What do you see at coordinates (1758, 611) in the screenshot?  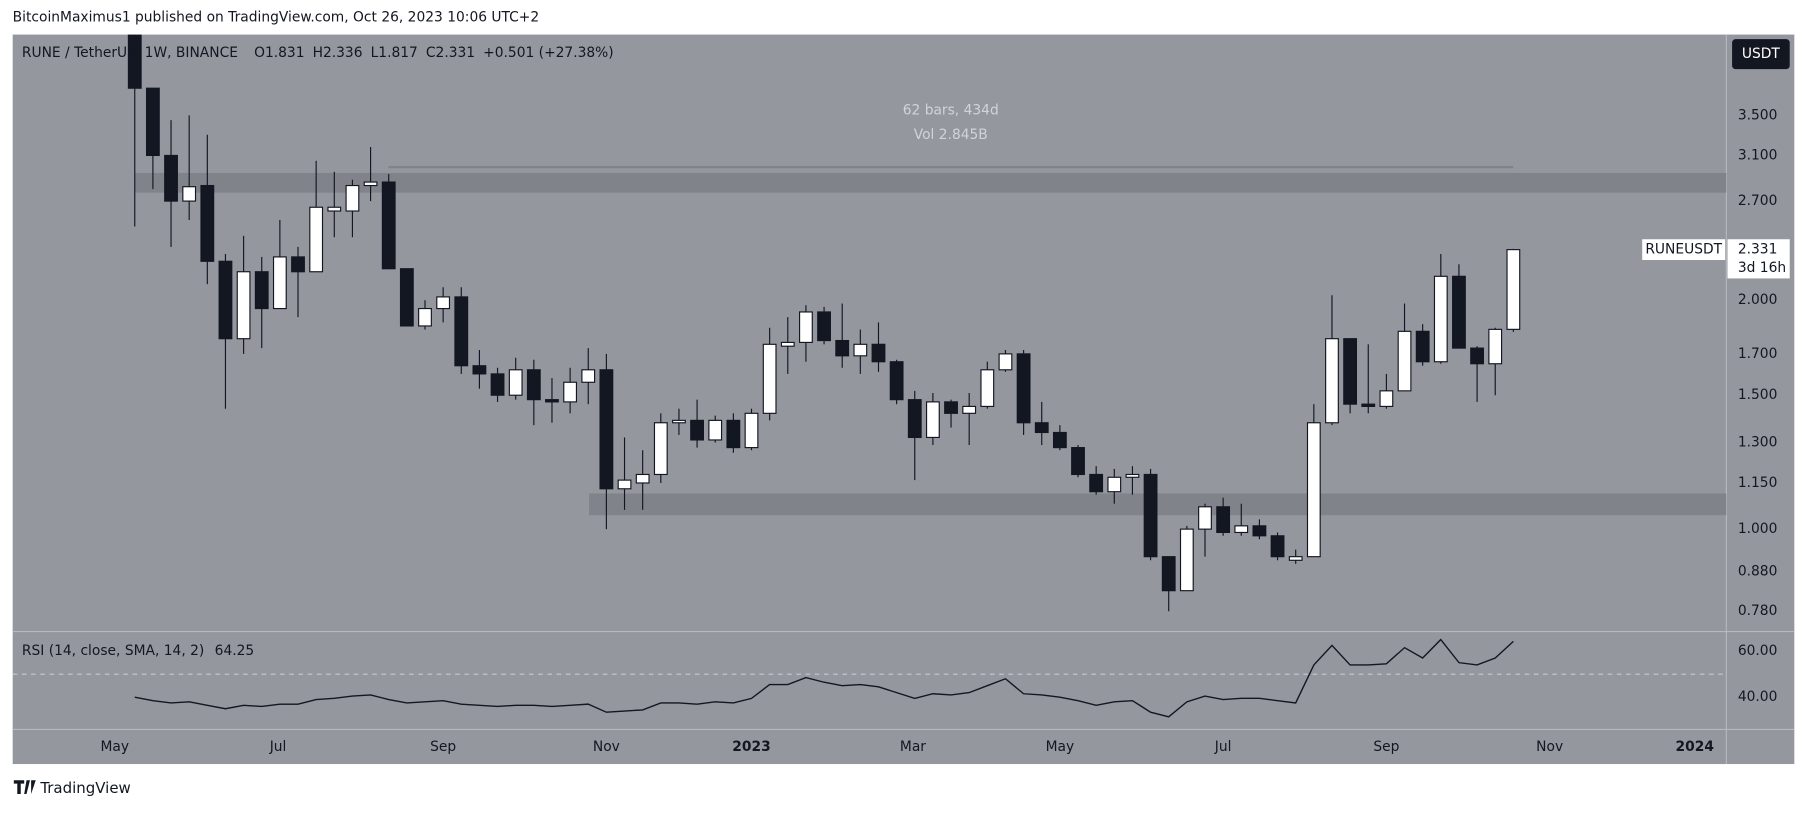 I see `y-tick-label: 0.780` at bounding box center [1758, 611].